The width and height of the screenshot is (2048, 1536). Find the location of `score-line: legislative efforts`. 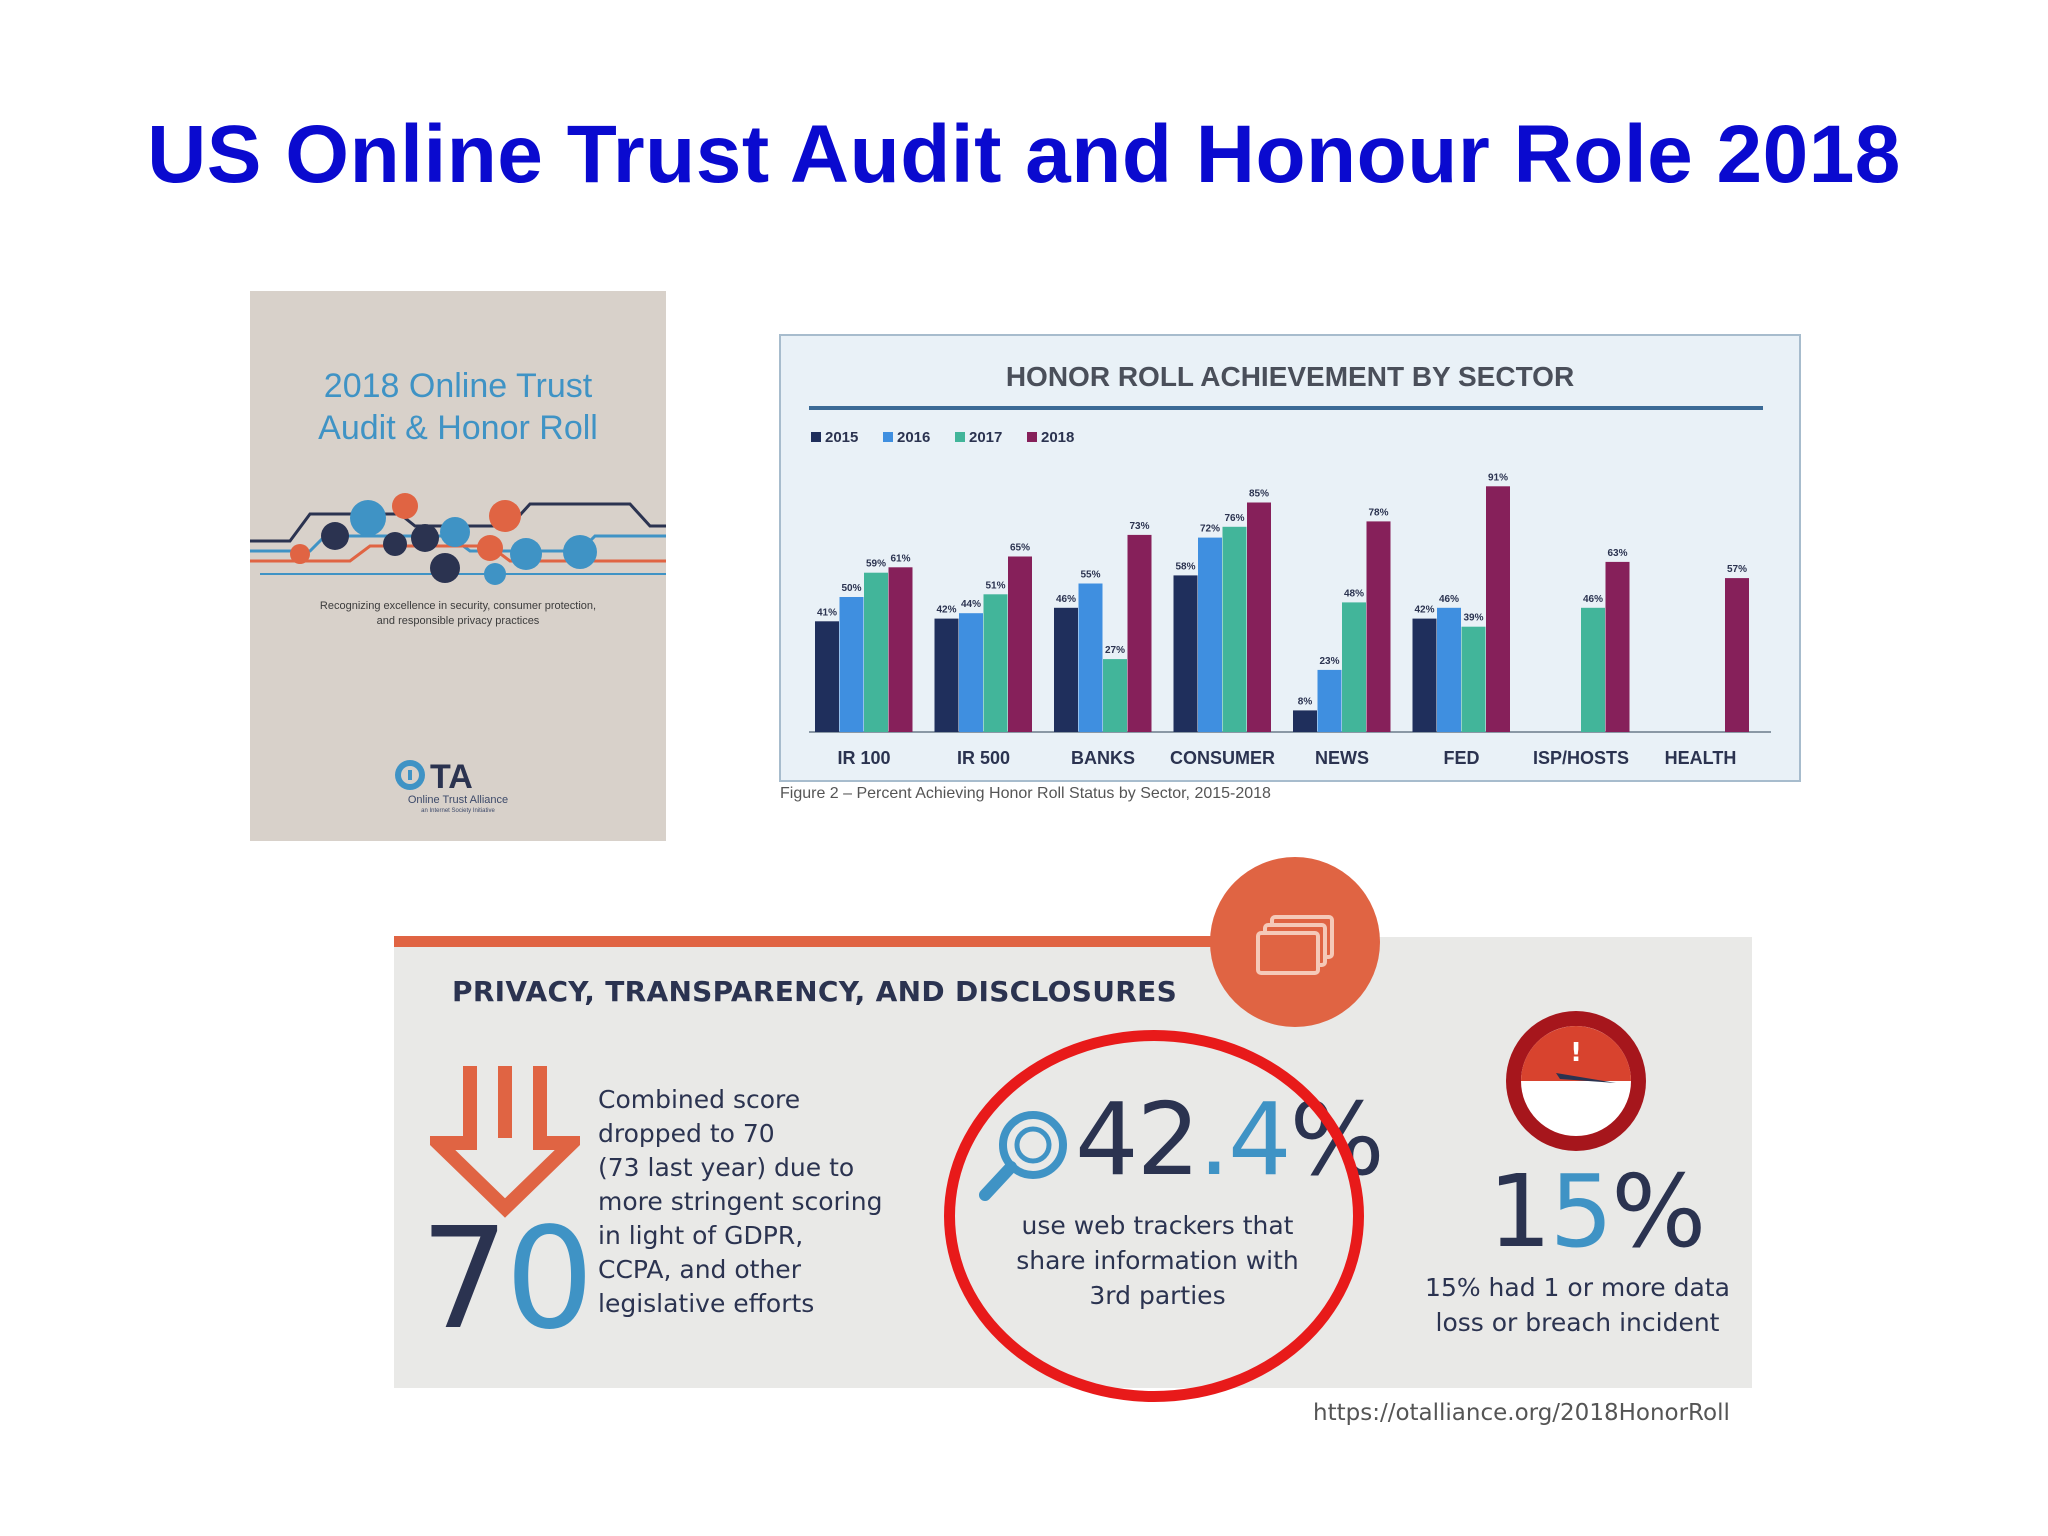

score-line: legislative efforts is located at coordinates (706, 1303).